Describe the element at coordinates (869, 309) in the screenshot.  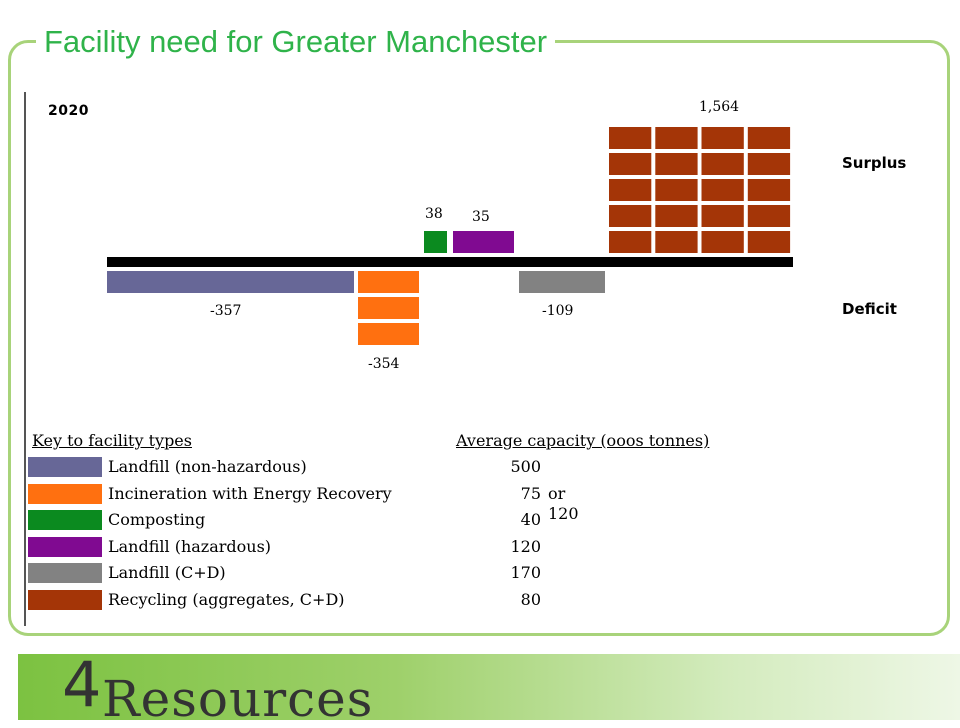
I see `deficit-label: Deficit` at that location.